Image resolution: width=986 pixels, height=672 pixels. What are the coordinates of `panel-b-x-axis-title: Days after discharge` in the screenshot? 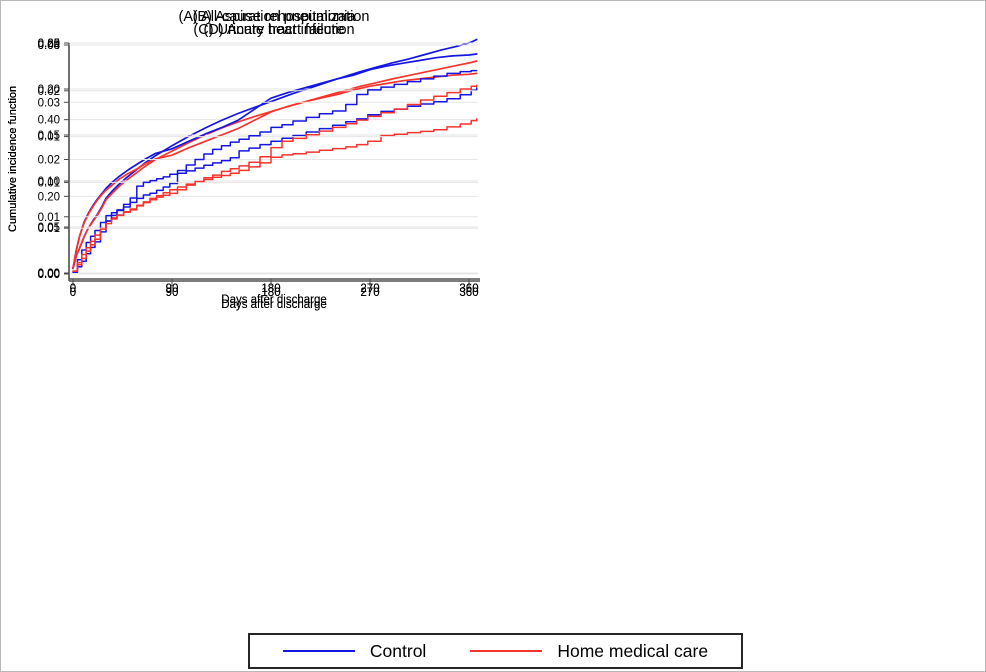 It's located at (274, 305).